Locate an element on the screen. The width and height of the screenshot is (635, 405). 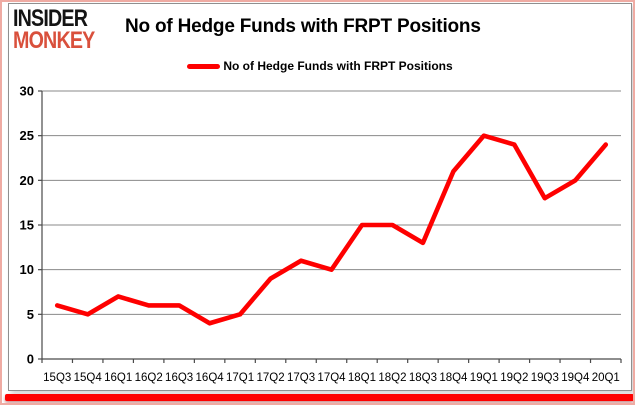
chart-title: No of Hedge Funds with FRPT Positions is located at coordinates (303, 26).